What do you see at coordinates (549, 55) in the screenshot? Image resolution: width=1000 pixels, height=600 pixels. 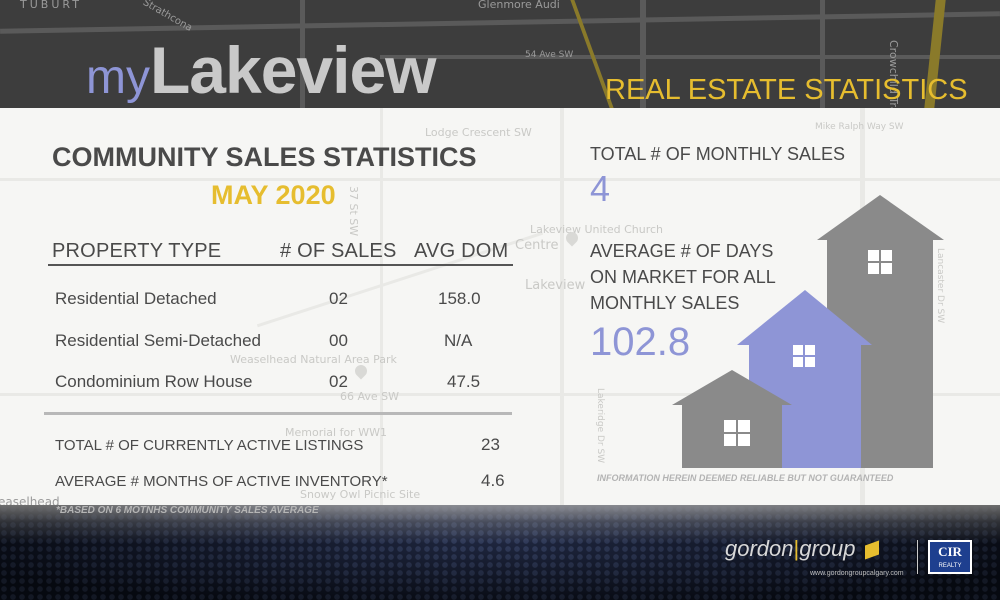 I see `map-label: 54 Ave SW` at bounding box center [549, 55].